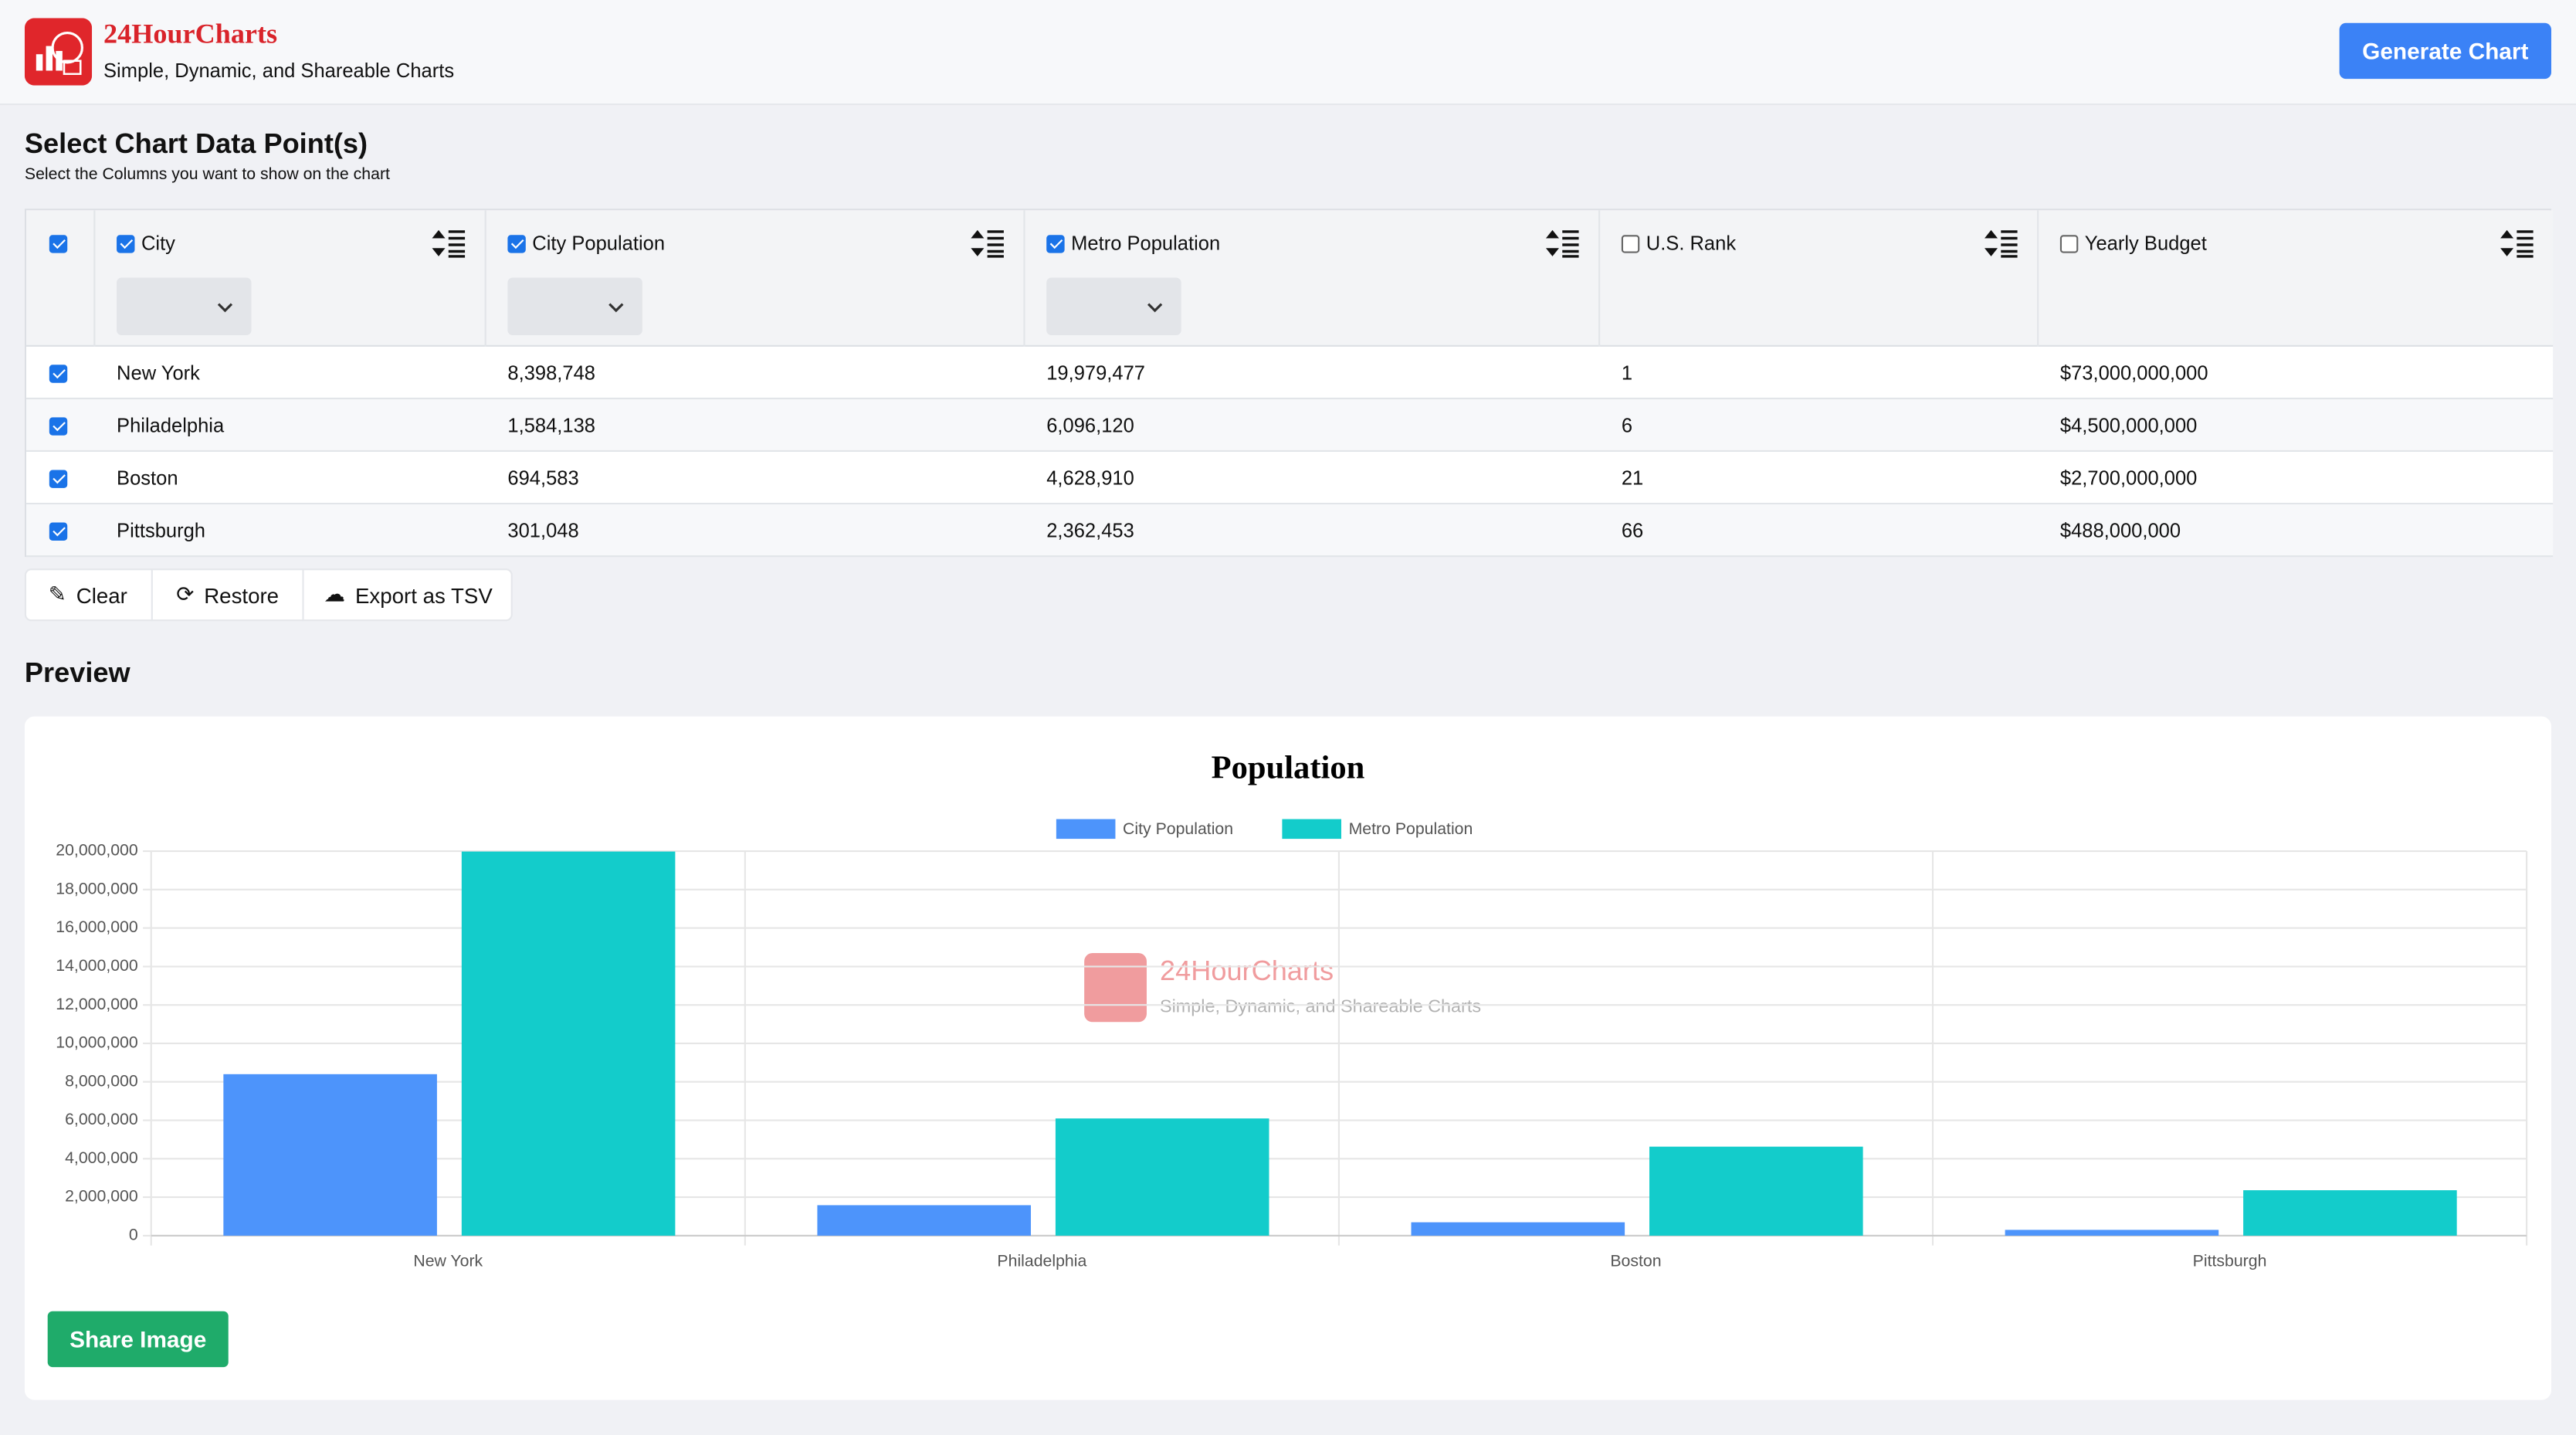 The width and height of the screenshot is (2576, 1435). Describe the element at coordinates (543, 478) in the screenshot. I see `table-cell: 694,583` at that location.